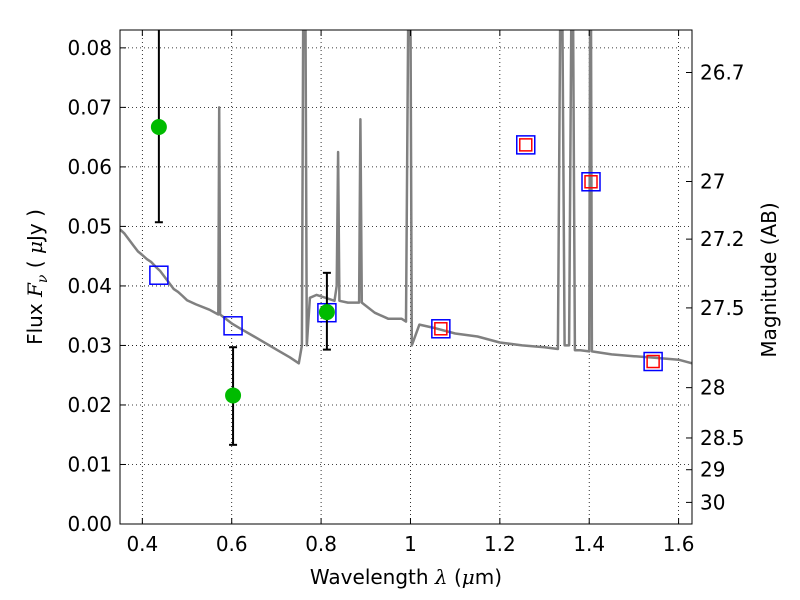 The image size is (800, 600). Describe the element at coordinates (712, 388) in the screenshot. I see `mag-tick-label: 28` at that location.